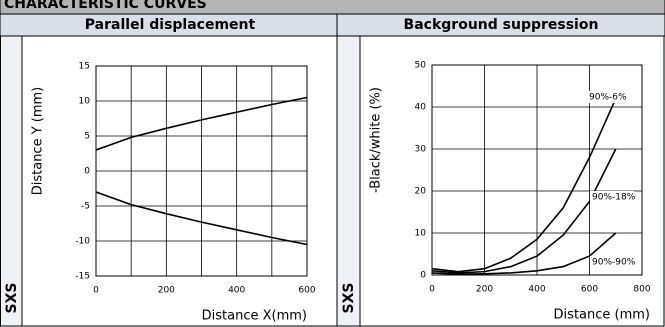 The height and width of the screenshot is (327, 665). I want to click on x-axis-label: Distance X(mm), so click(254, 316).